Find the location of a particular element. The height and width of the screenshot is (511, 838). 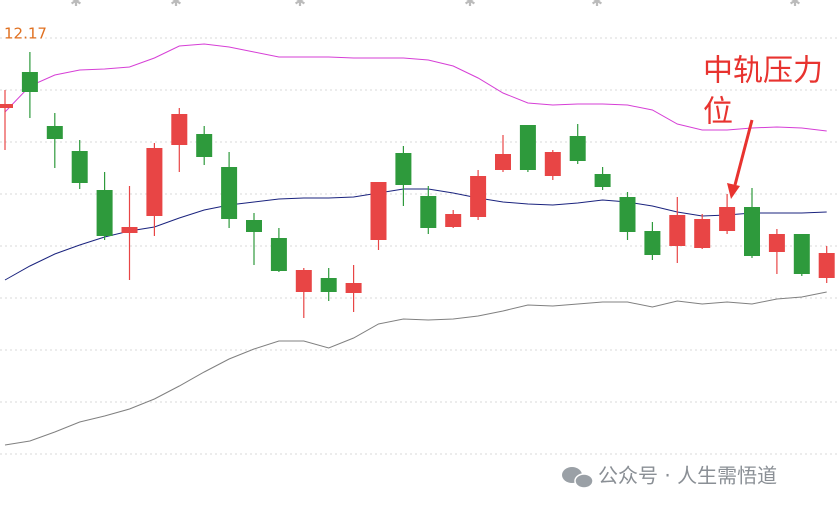

watermark-text: 公众号 · 人生需悟道 is located at coordinates (687, 476).